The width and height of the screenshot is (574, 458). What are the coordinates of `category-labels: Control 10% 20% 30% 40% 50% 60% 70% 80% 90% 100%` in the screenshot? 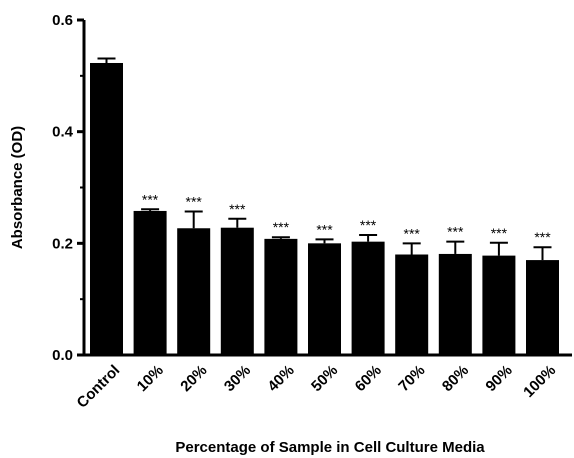 It's located at (317, 387).